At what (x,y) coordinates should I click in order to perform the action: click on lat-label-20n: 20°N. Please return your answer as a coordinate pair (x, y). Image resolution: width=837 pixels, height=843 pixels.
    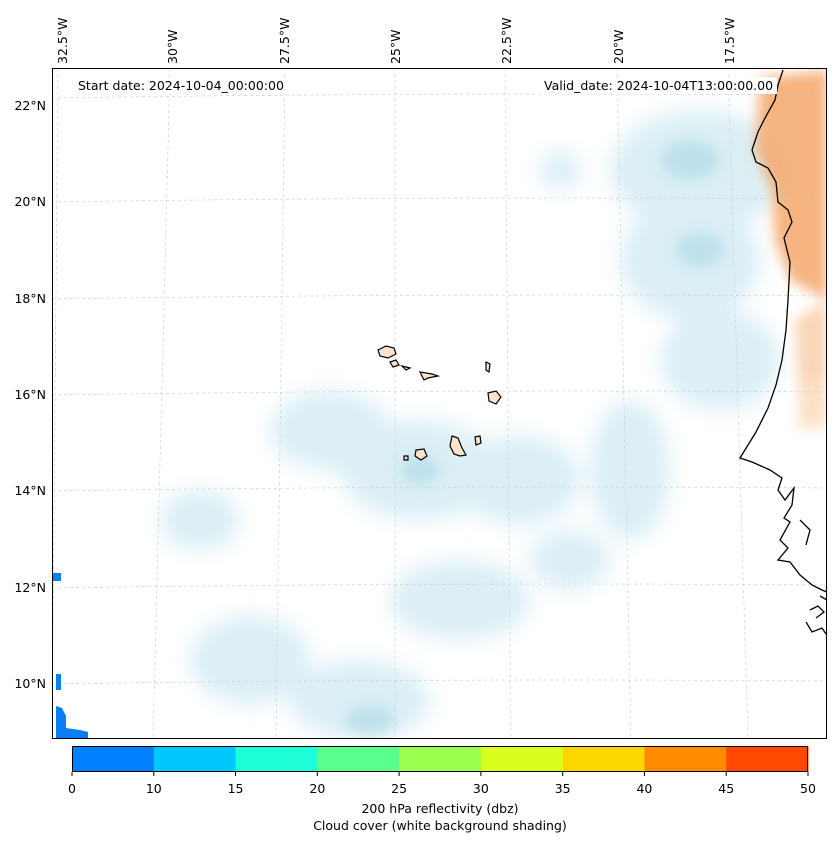
    Looking at the image, I should click on (30, 201).